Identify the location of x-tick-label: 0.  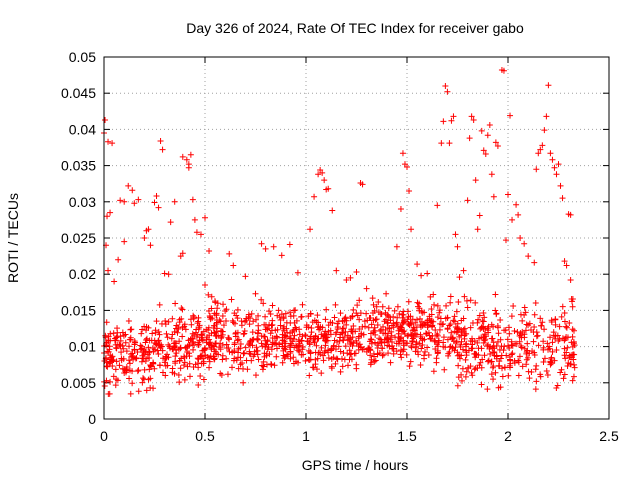
(104, 436).